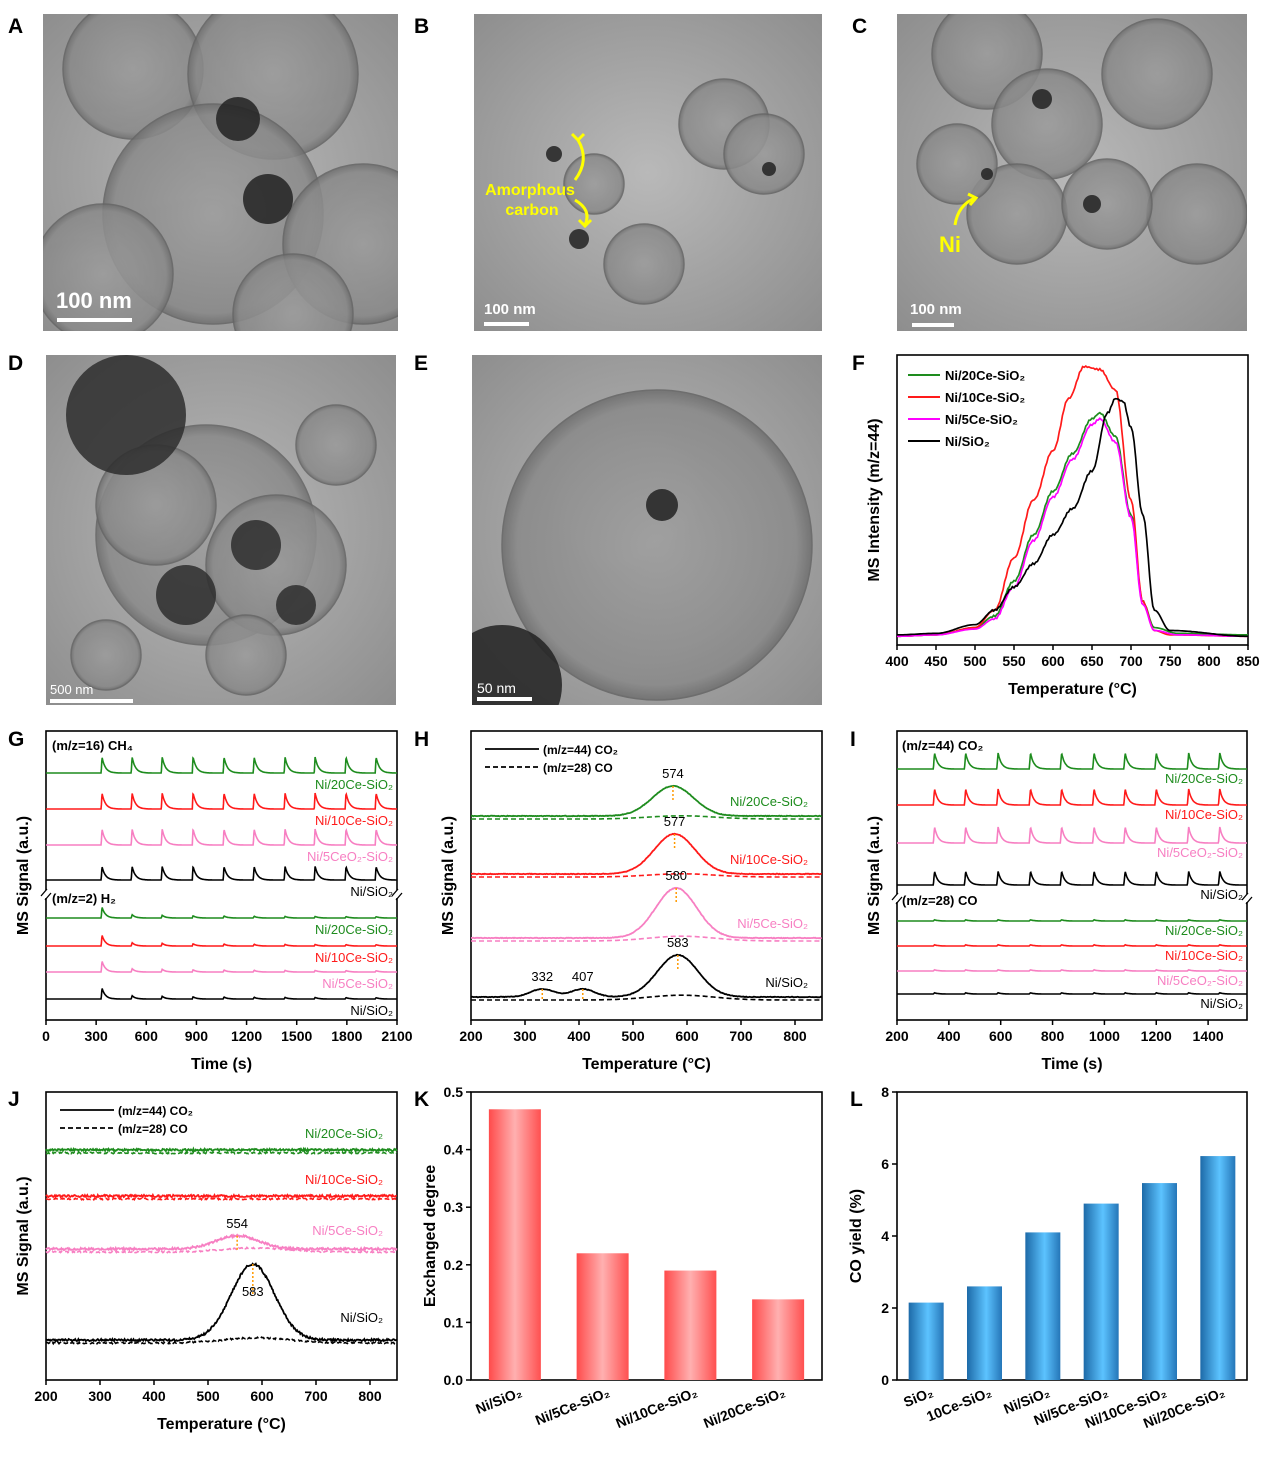 Image resolution: width=1269 pixels, height=1460 pixels. Describe the element at coordinates (454, 1150) in the screenshot. I see `y-tick-label: 0.4` at that location.